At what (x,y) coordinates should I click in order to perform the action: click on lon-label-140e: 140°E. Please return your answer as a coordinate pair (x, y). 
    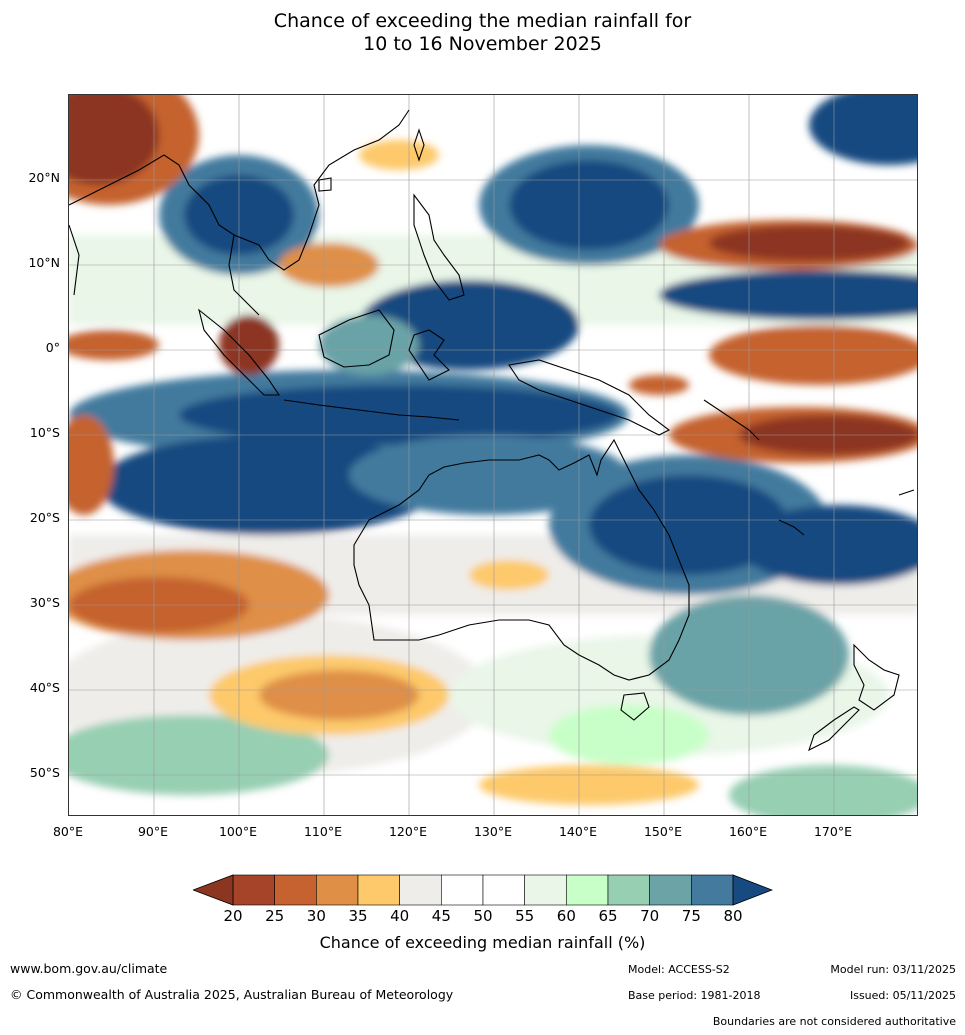
    Looking at the image, I should click on (577, 831).